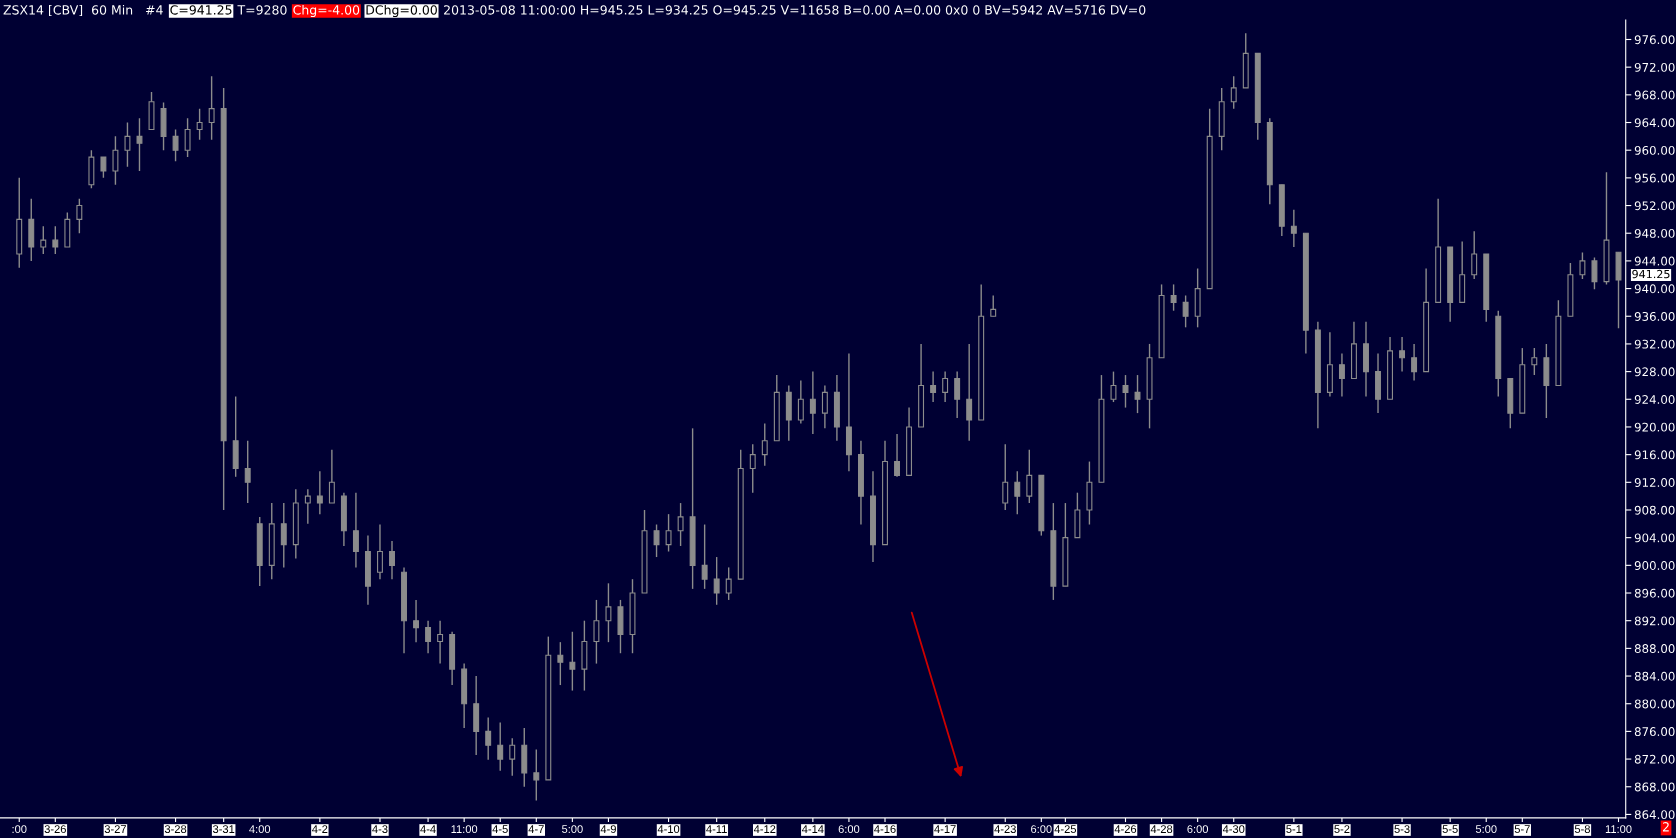 This screenshot has width=1676, height=838. I want to click on y-tick-label: 960.00, so click(1654, 150).